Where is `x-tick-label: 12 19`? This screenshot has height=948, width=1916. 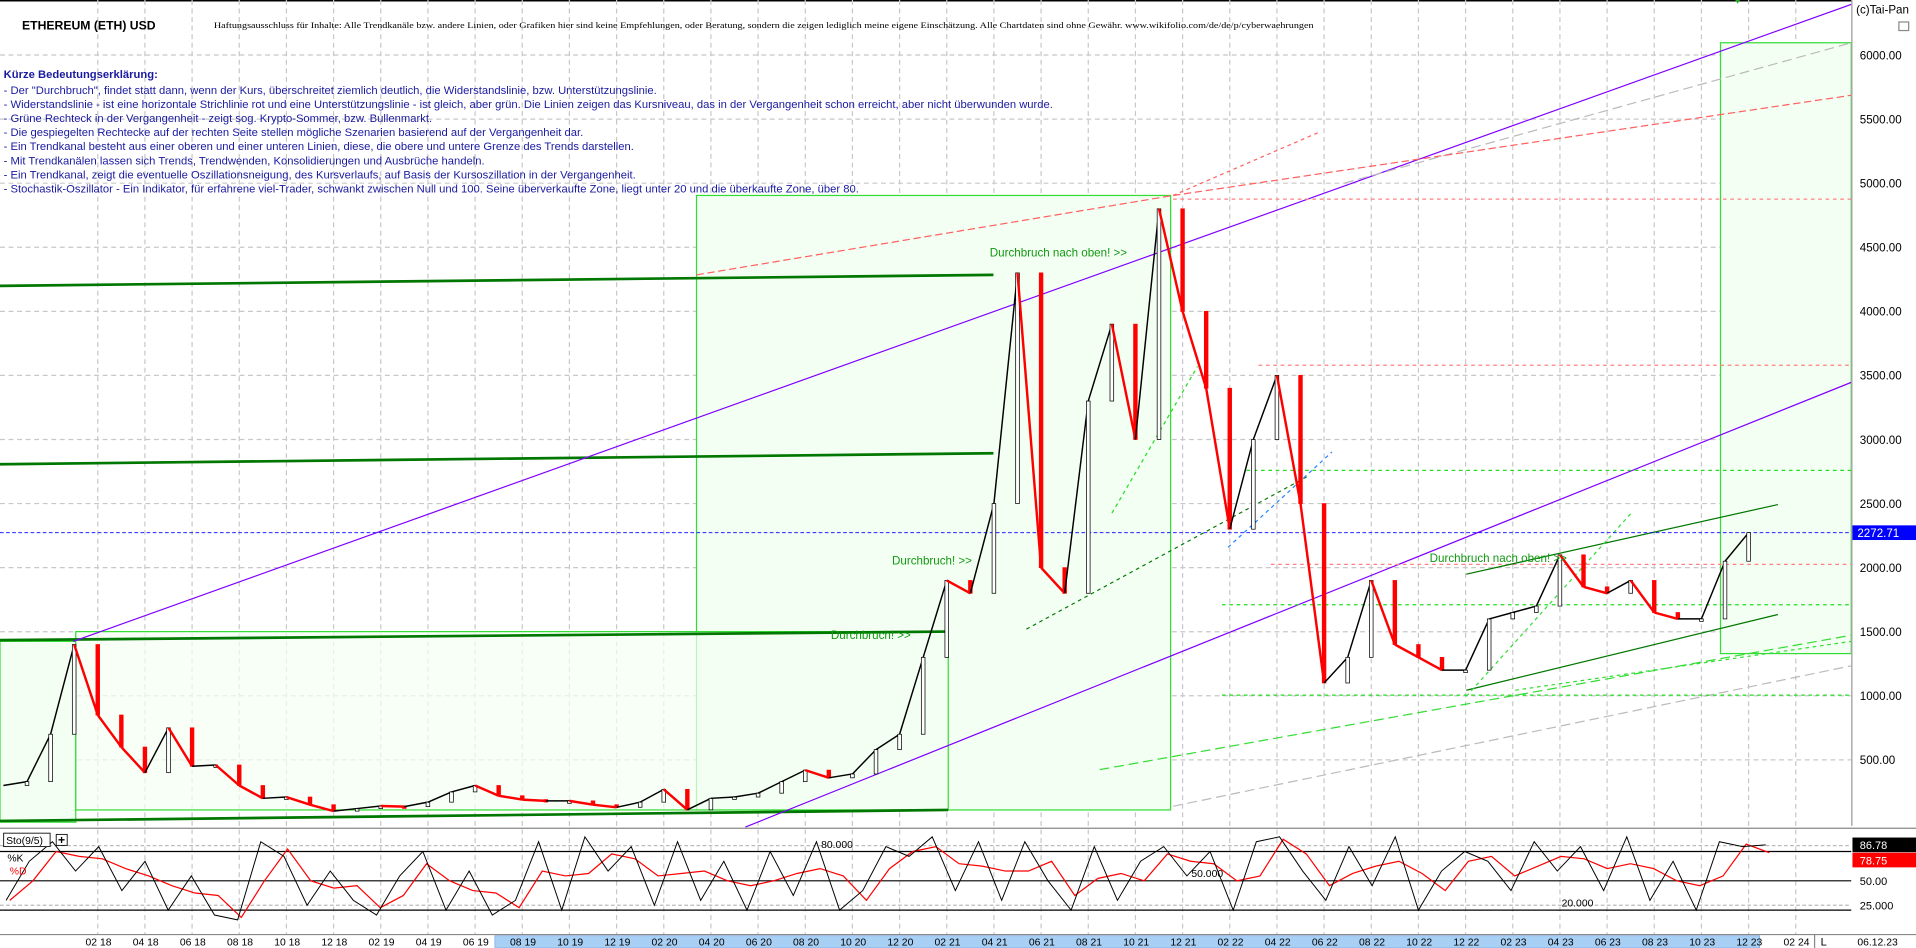
x-tick-label: 12 19 is located at coordinates (617, 943).